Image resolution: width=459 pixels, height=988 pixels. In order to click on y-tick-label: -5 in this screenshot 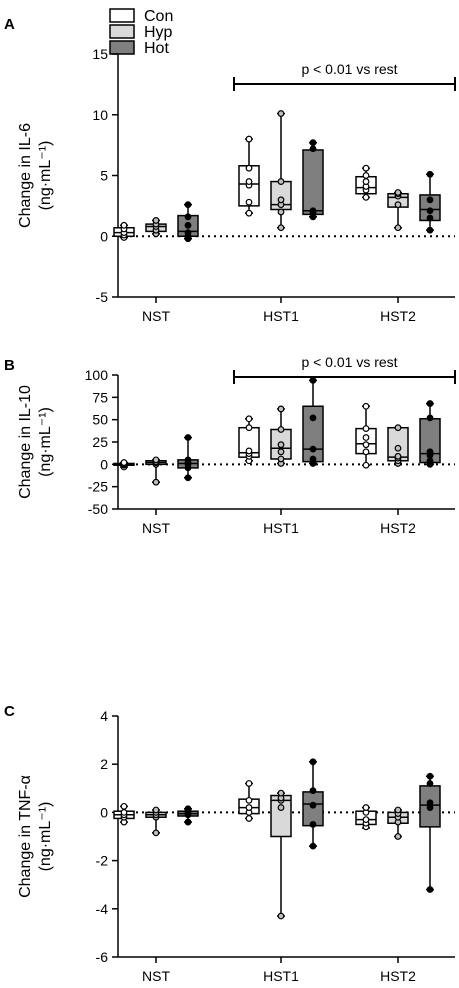, I will do `click(102, 297)`.